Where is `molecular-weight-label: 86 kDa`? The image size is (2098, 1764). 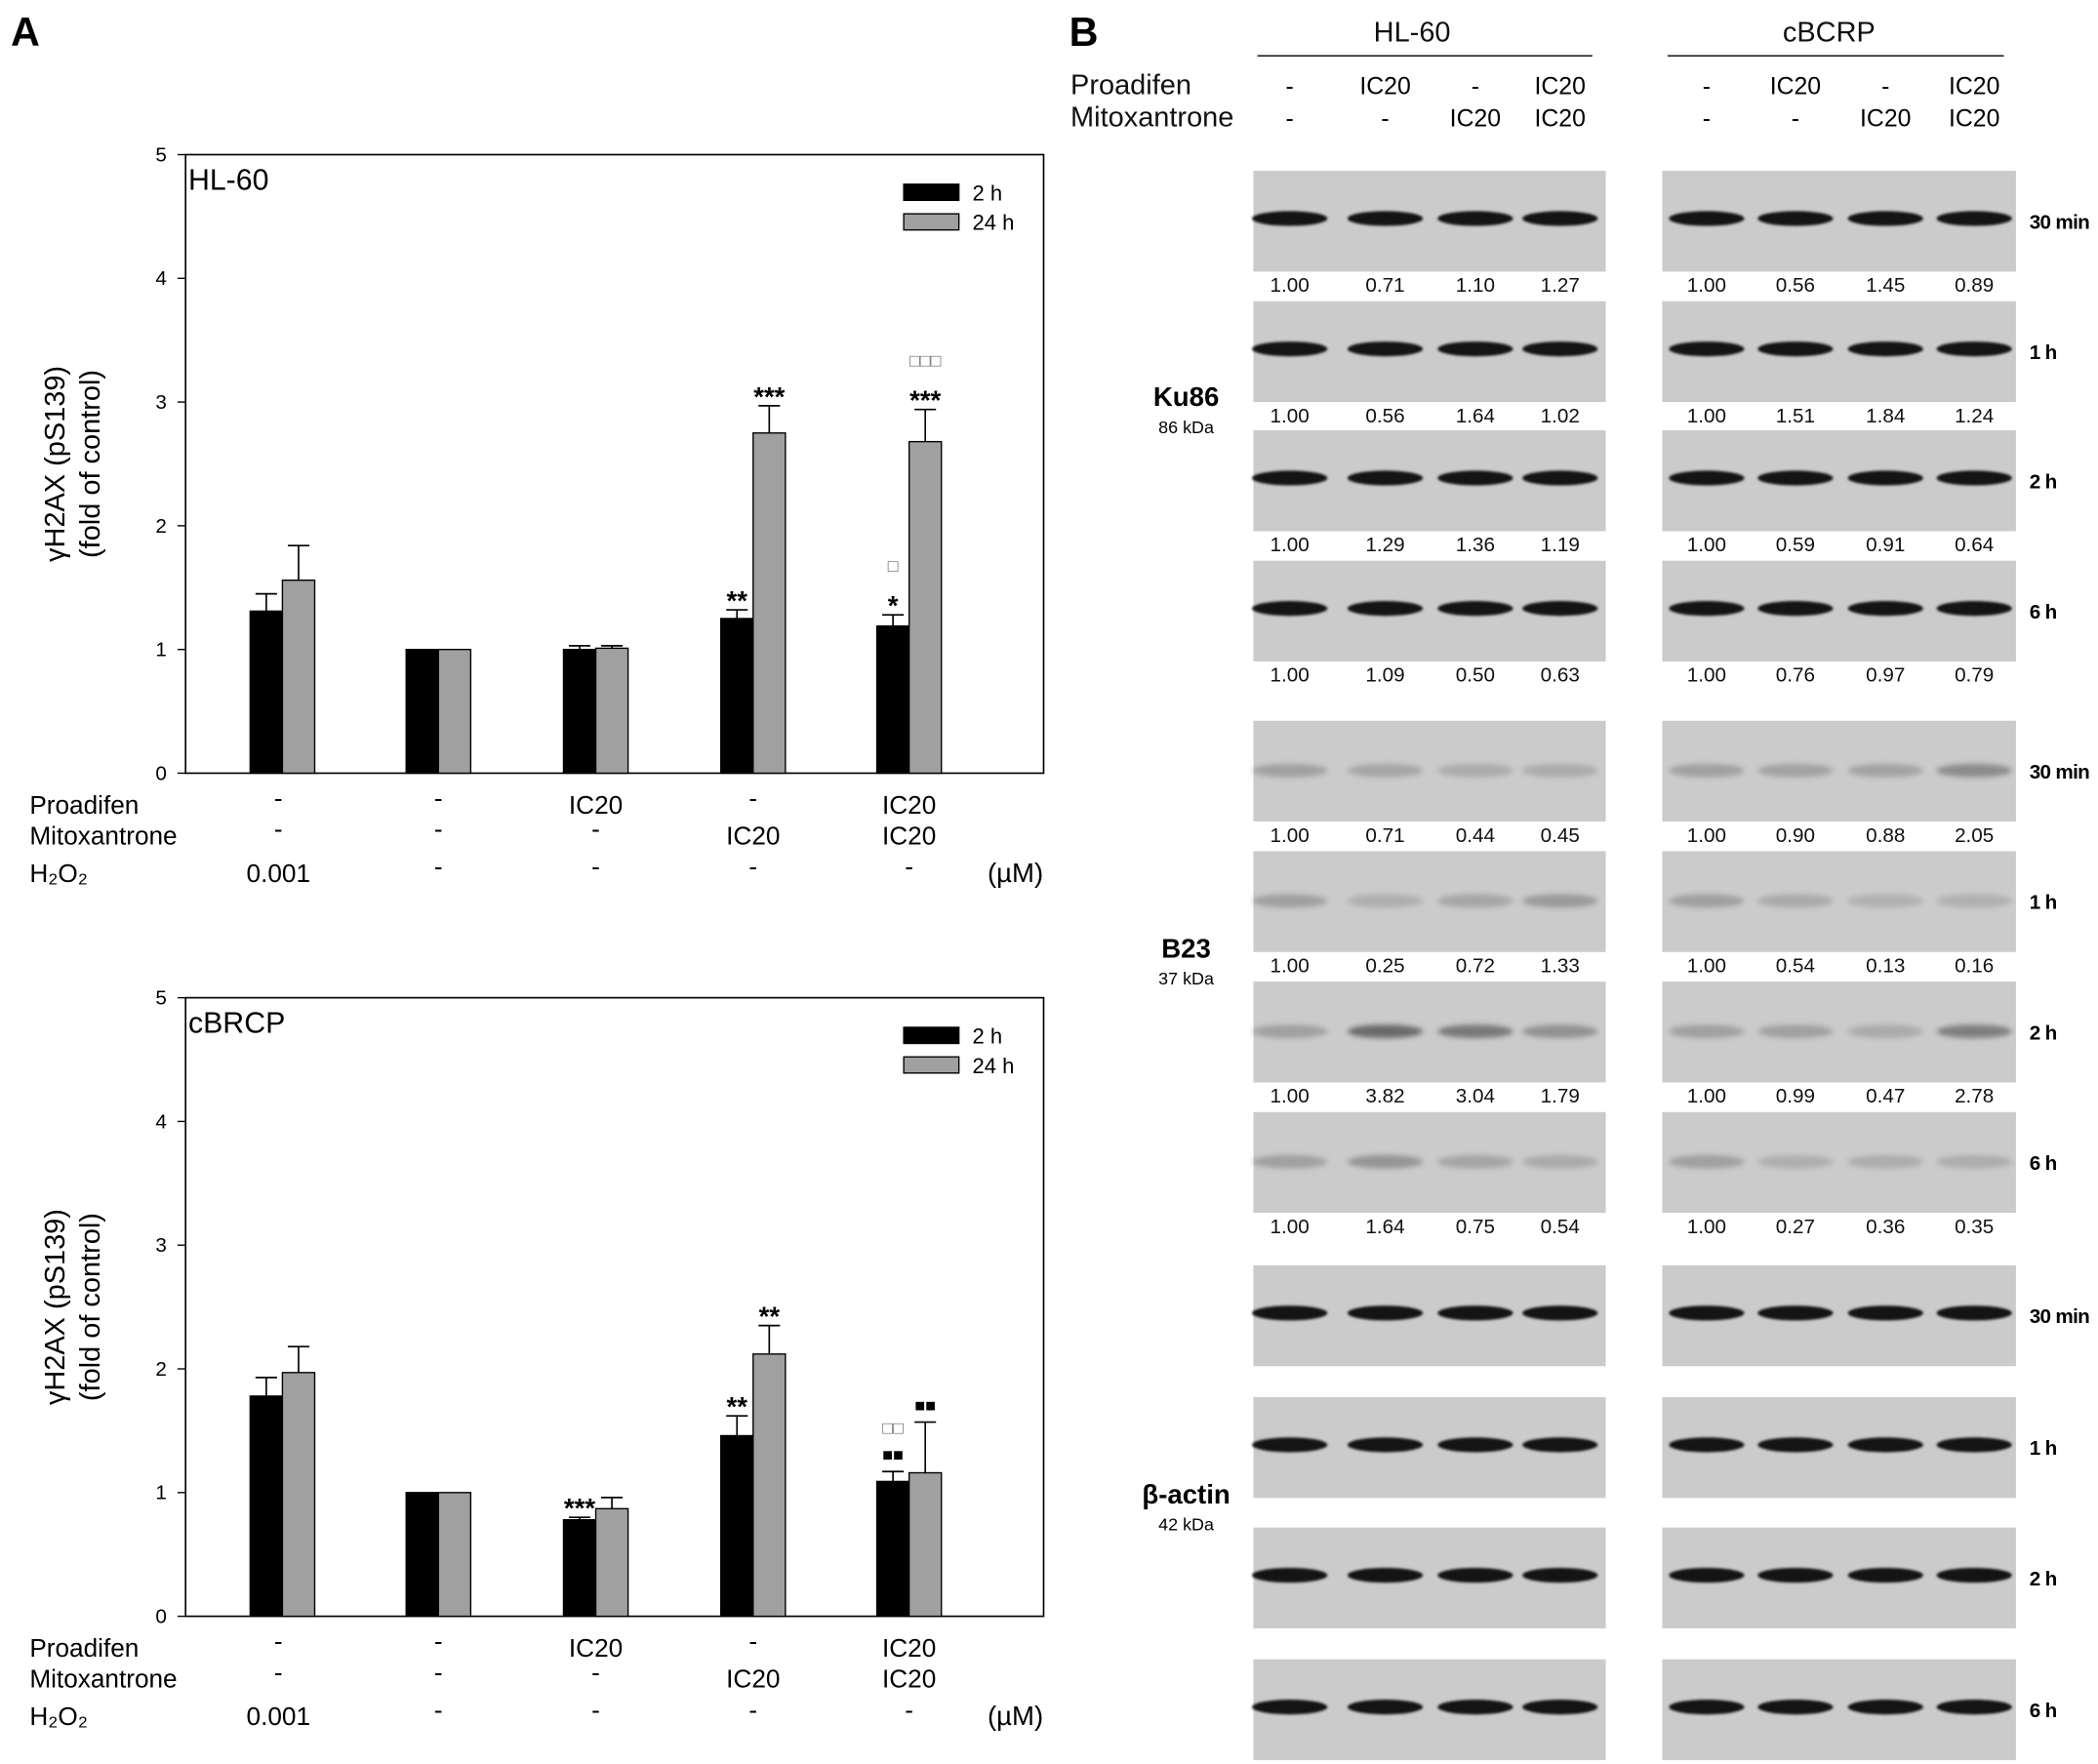
molecular-weight-label: 86 kDa is located at coordinates (1186, 427).